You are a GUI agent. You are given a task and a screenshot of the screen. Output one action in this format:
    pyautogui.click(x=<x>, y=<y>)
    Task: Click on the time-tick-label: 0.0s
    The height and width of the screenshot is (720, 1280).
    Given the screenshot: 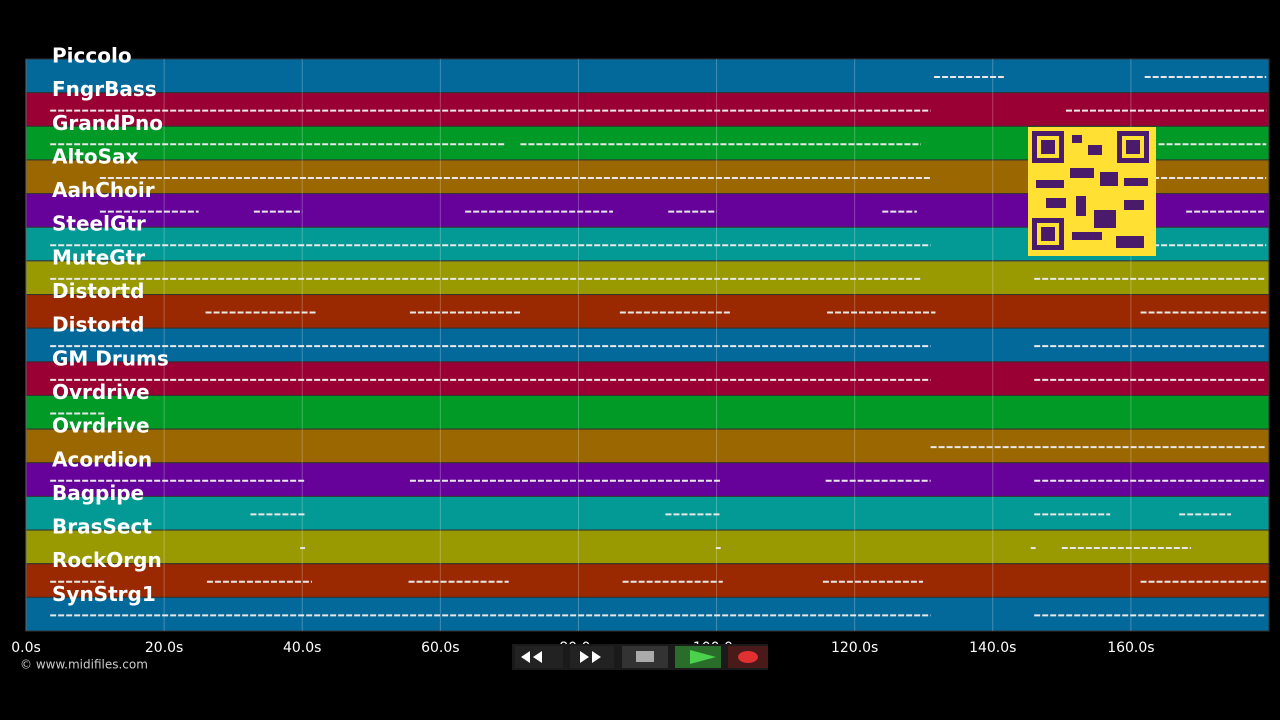 What is the action you would take?
    pyautogui.click(x=26, y=648)
    